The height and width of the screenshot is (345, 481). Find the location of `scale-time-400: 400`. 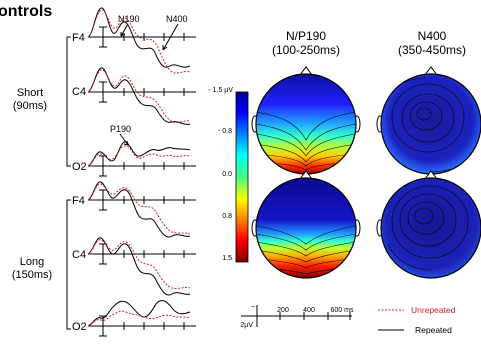

scale-time-400: 400 is located at coordinates (309, 310).